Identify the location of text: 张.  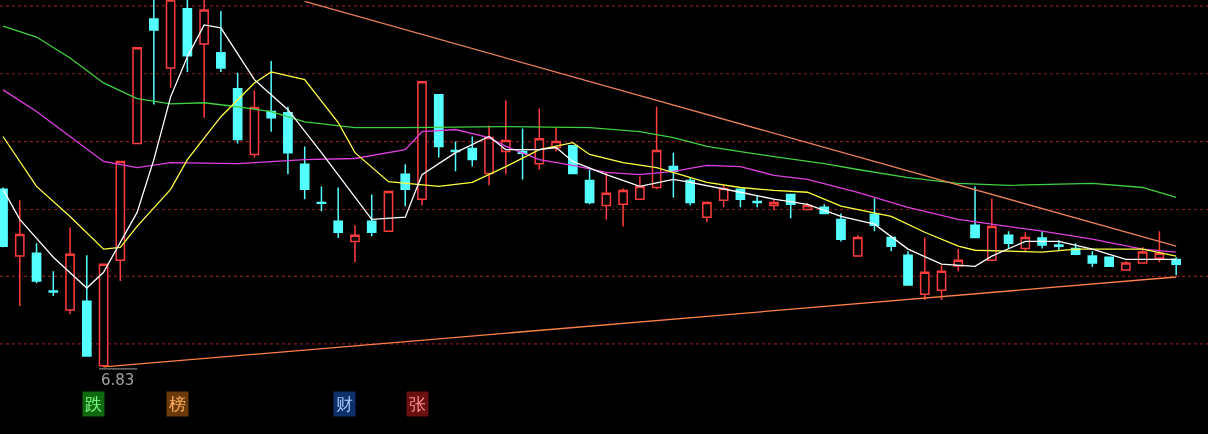
(417, 404).